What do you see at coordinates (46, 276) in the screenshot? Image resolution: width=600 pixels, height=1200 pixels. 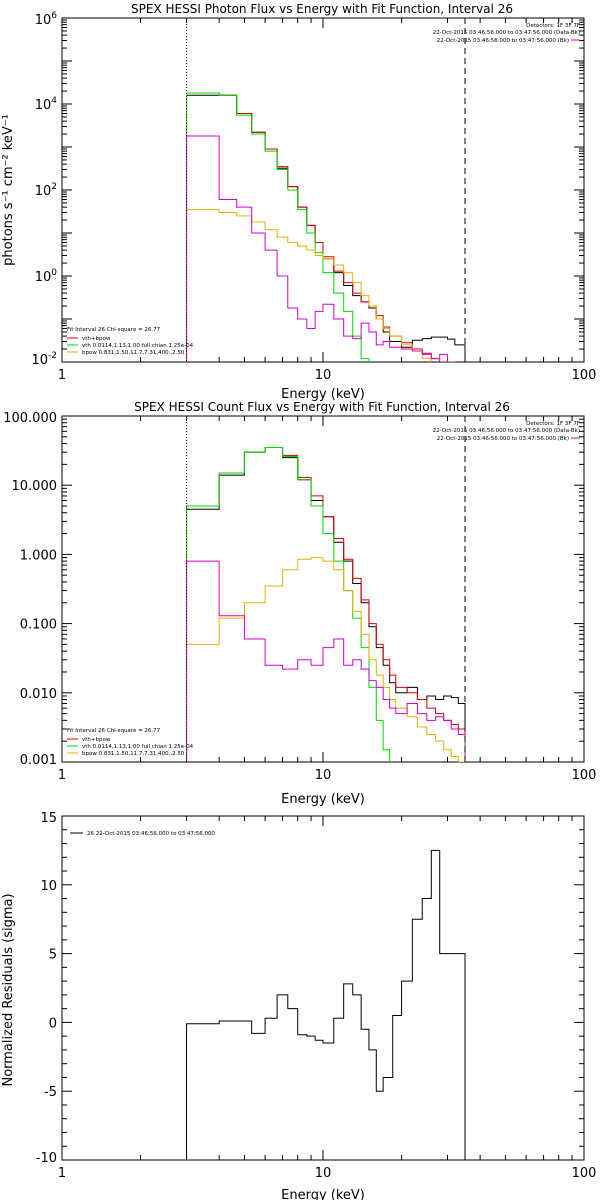 I see `y-tick-label: 10⁰` at bounding box center [46, 276].